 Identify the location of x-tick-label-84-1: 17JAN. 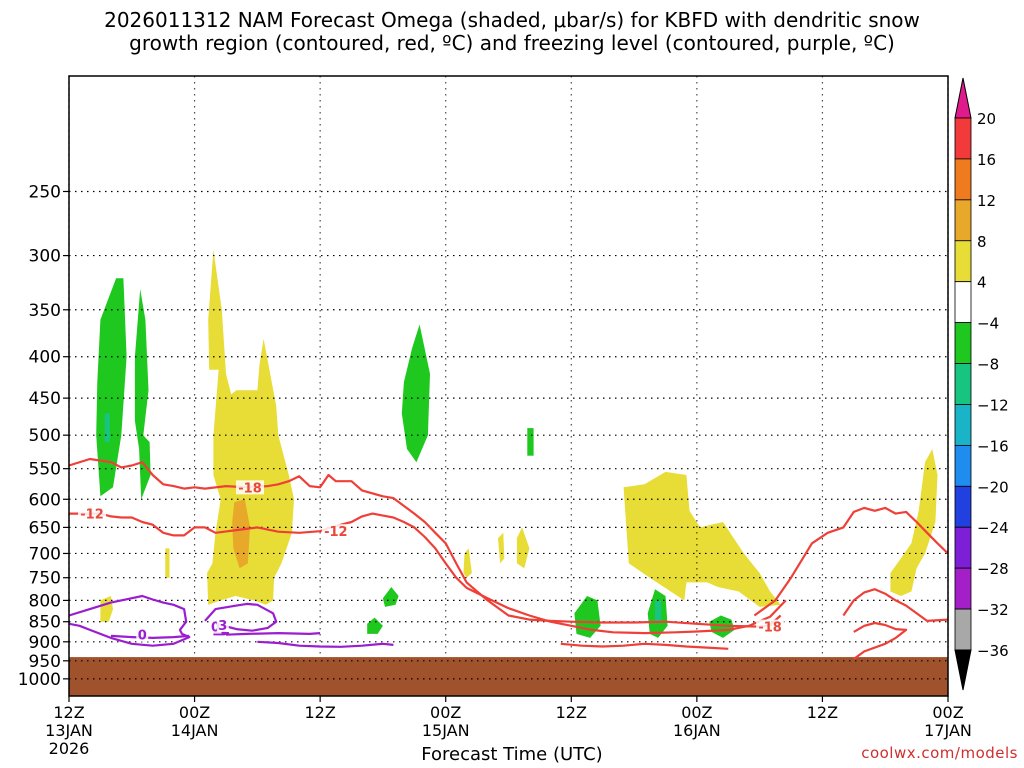
(948, 730).